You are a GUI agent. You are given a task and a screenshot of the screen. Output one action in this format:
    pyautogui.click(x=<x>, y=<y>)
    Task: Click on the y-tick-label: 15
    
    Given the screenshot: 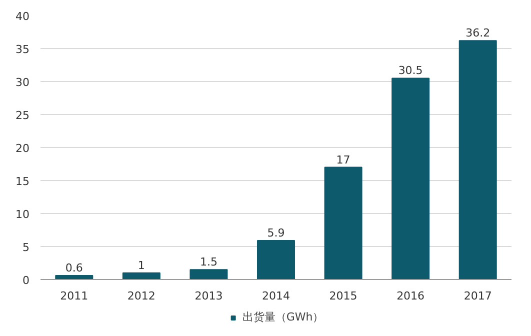 What is the action you would take?
    pyautogui.click(x=23, y=181)
    